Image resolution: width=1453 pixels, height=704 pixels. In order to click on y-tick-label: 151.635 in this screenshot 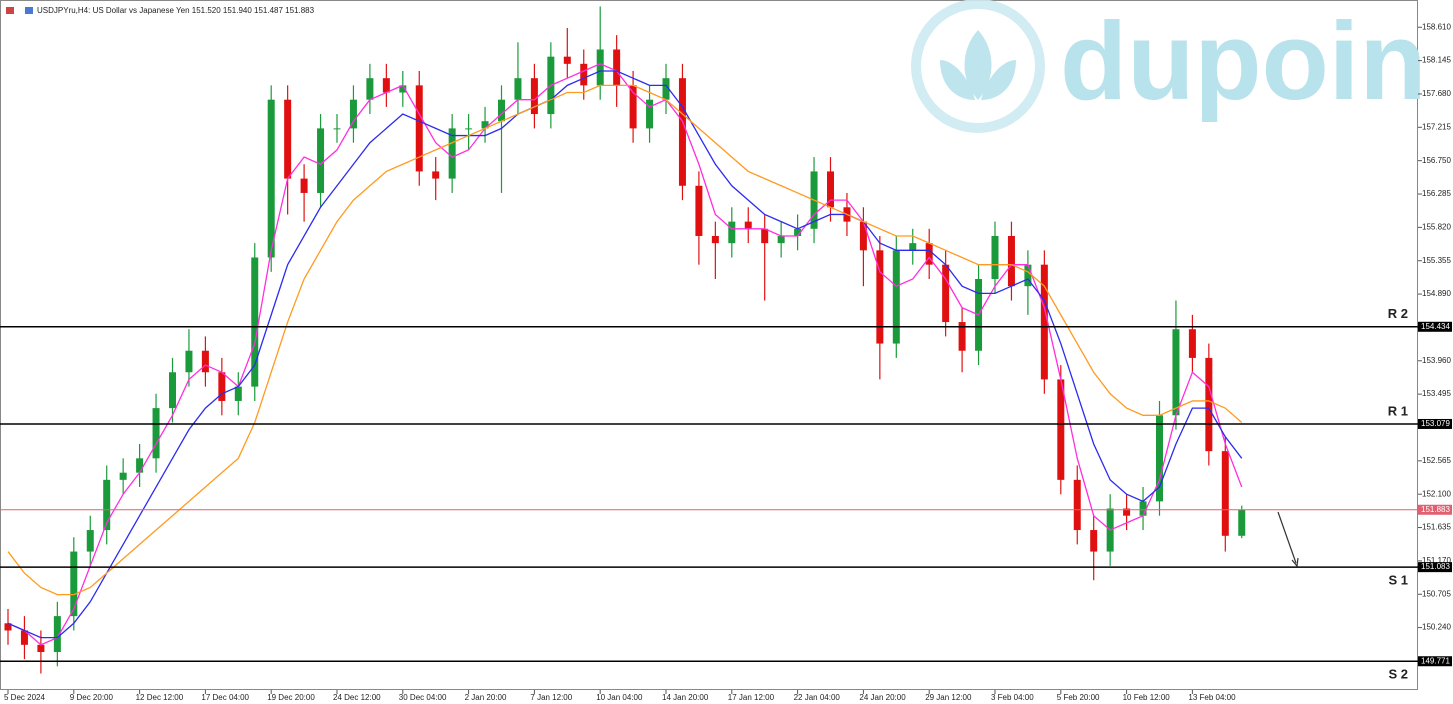, I will do `click(1436, 527)`.